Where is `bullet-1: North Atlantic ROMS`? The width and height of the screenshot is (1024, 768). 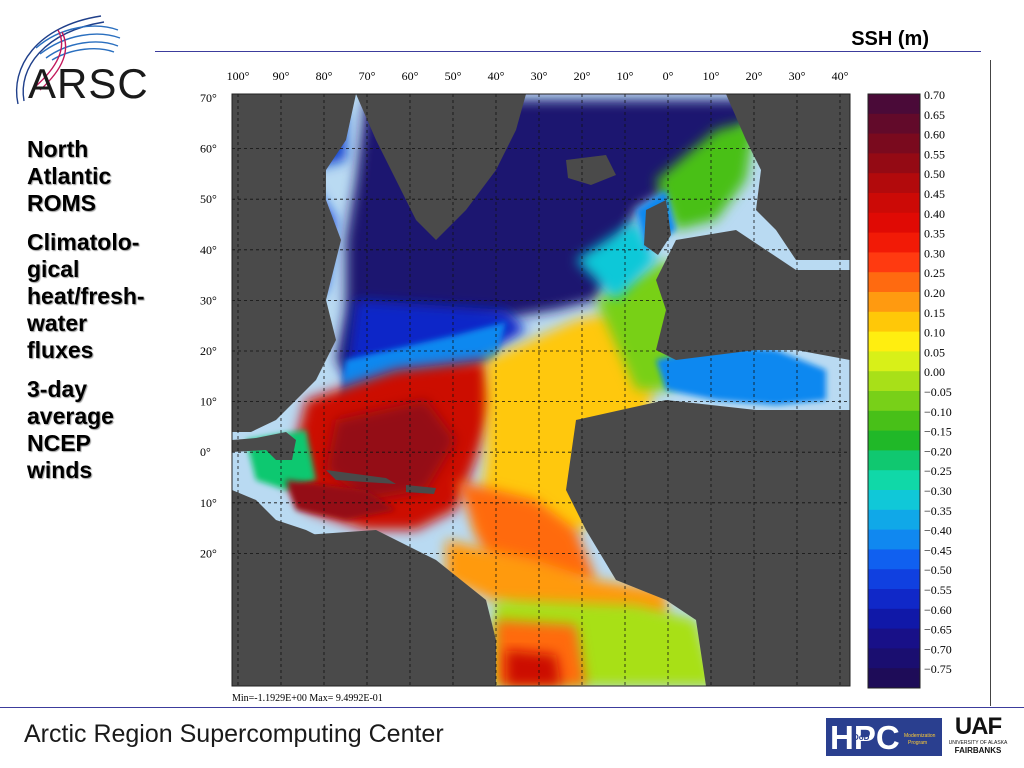 bullet-1: North Atlantic ROMS is located at coordinates (69, 176).